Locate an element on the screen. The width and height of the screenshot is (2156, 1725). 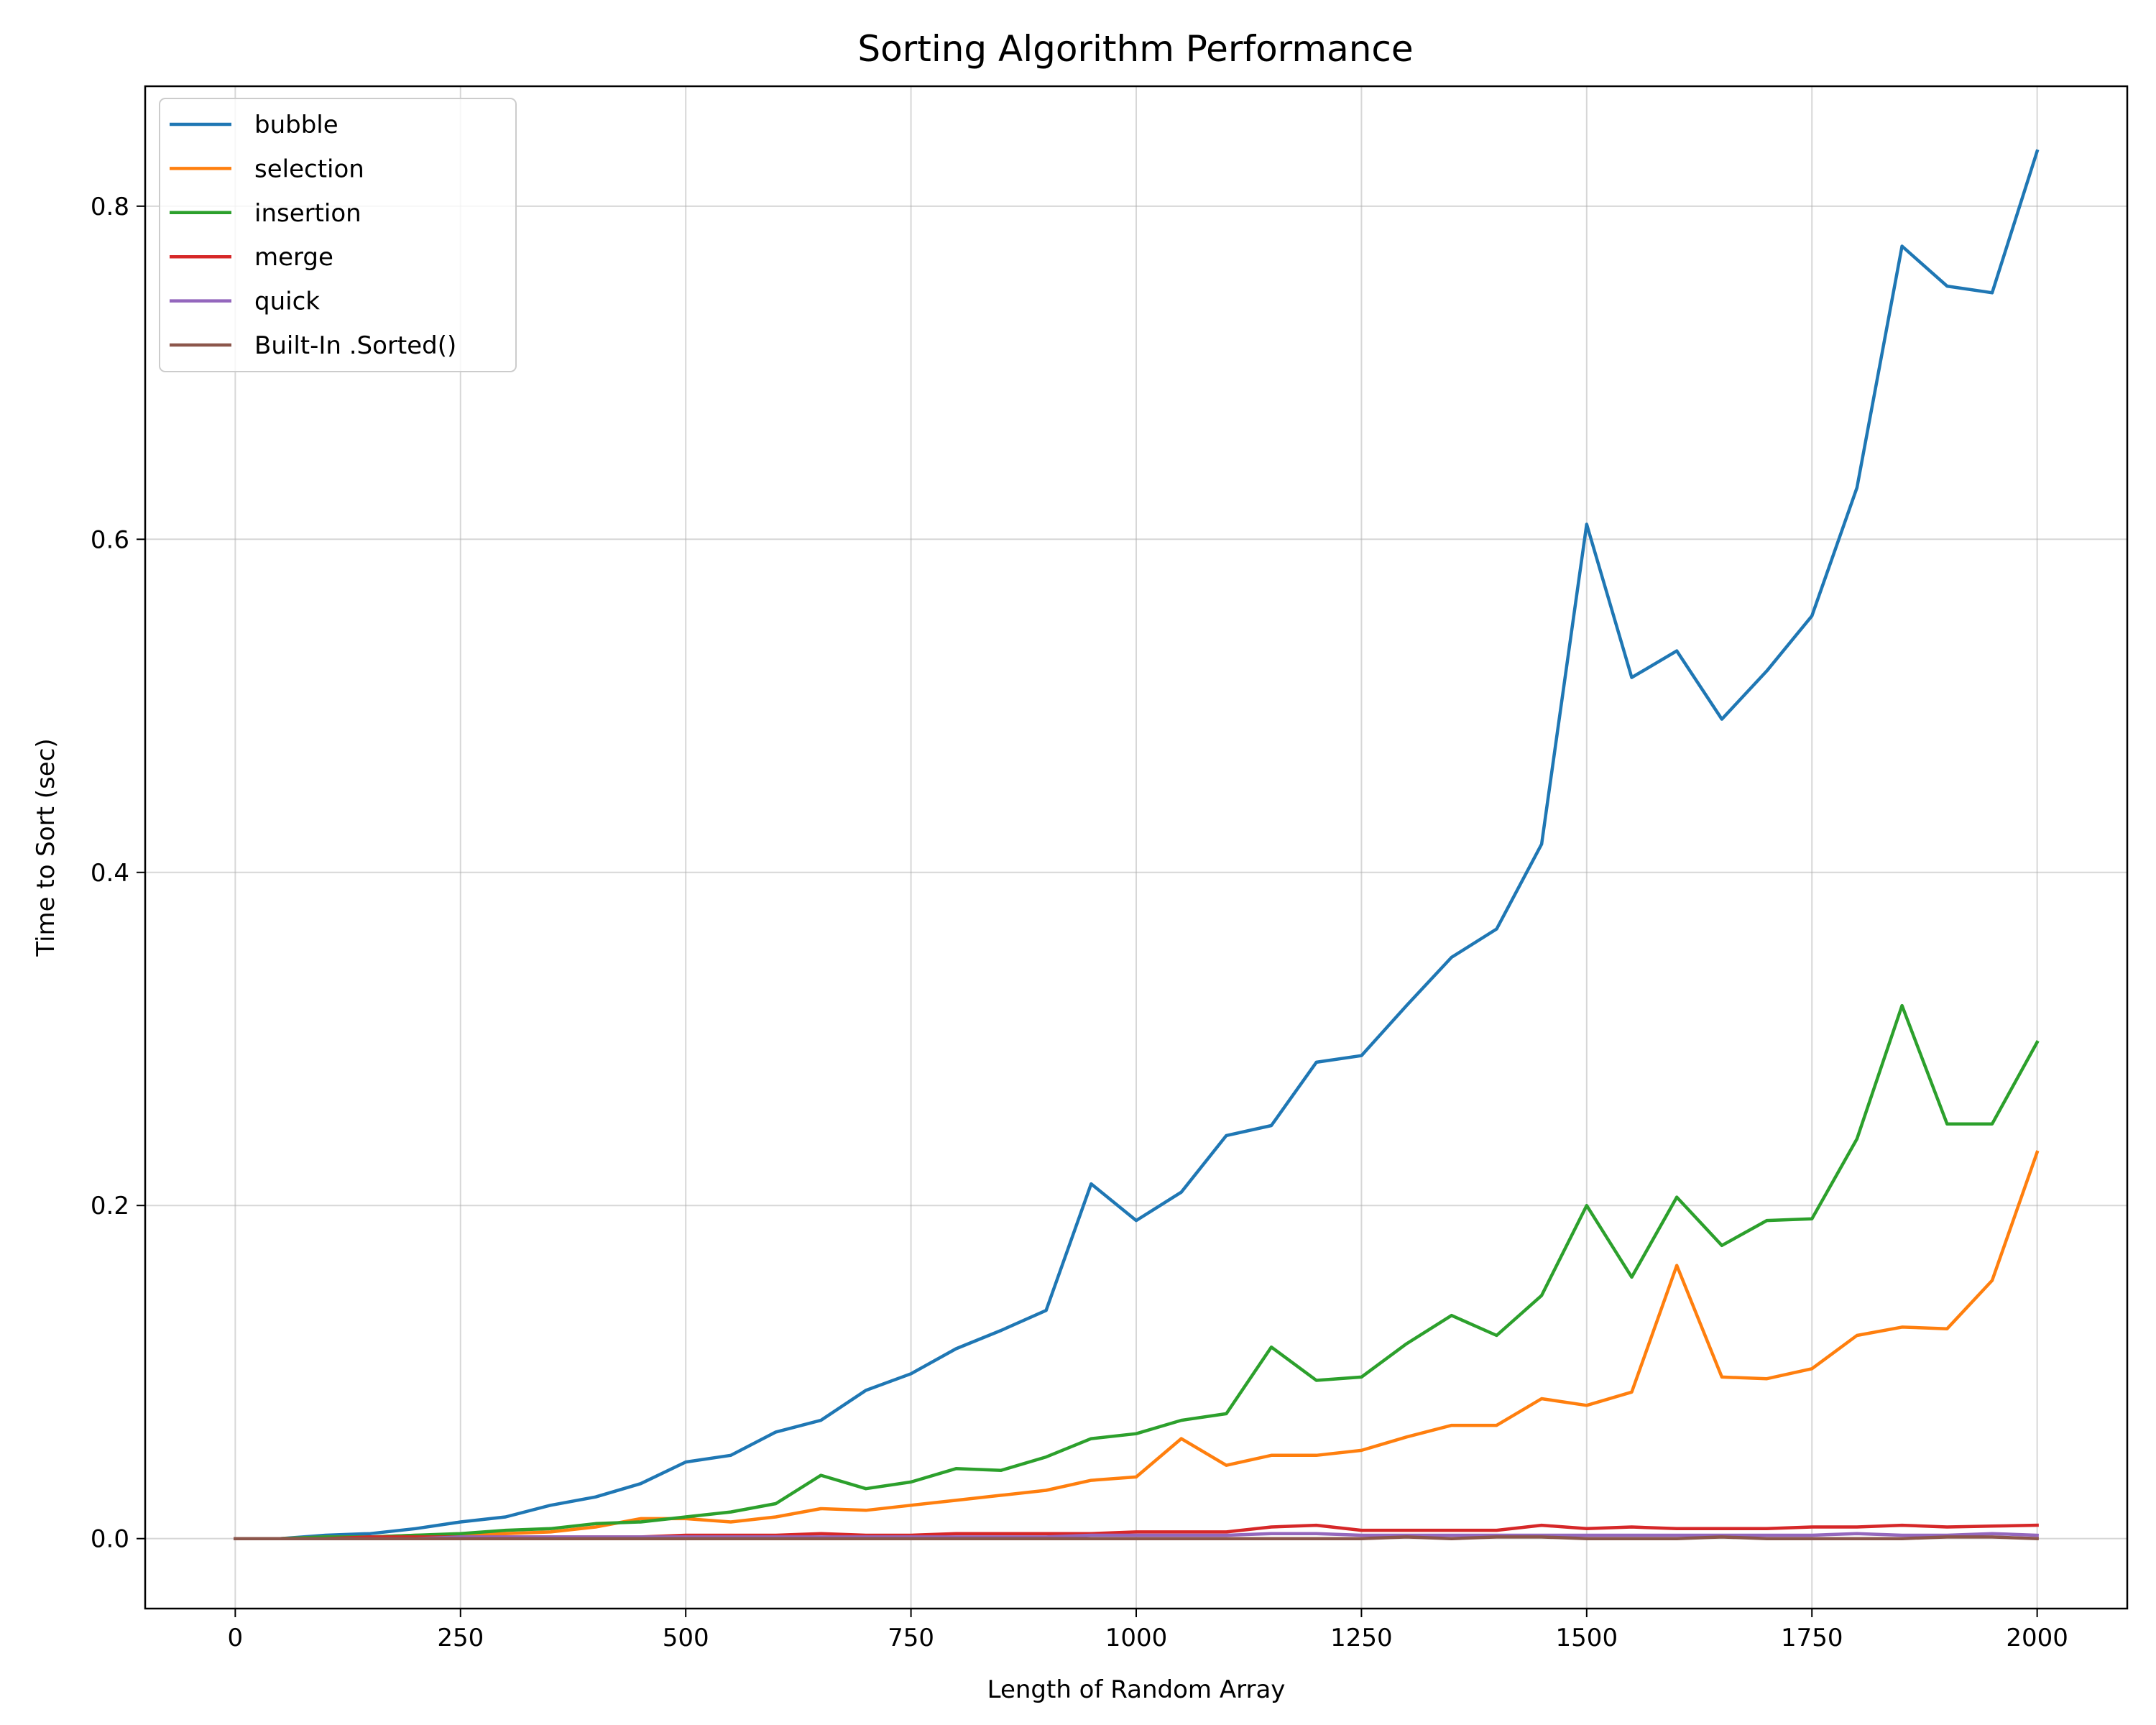
series-line-built-in-sorted is located at coordinates (1136, 1538).